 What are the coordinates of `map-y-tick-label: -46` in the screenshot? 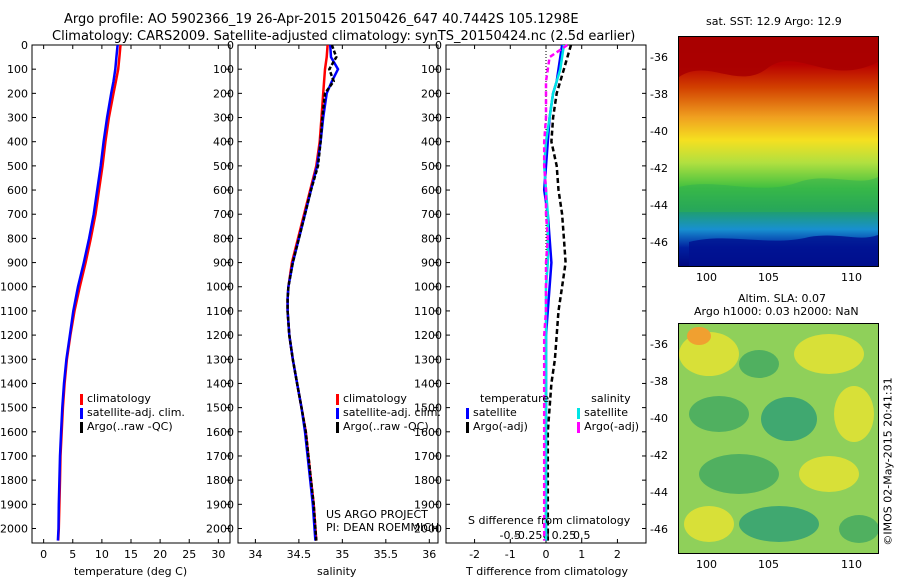 It's located at (659, 242).